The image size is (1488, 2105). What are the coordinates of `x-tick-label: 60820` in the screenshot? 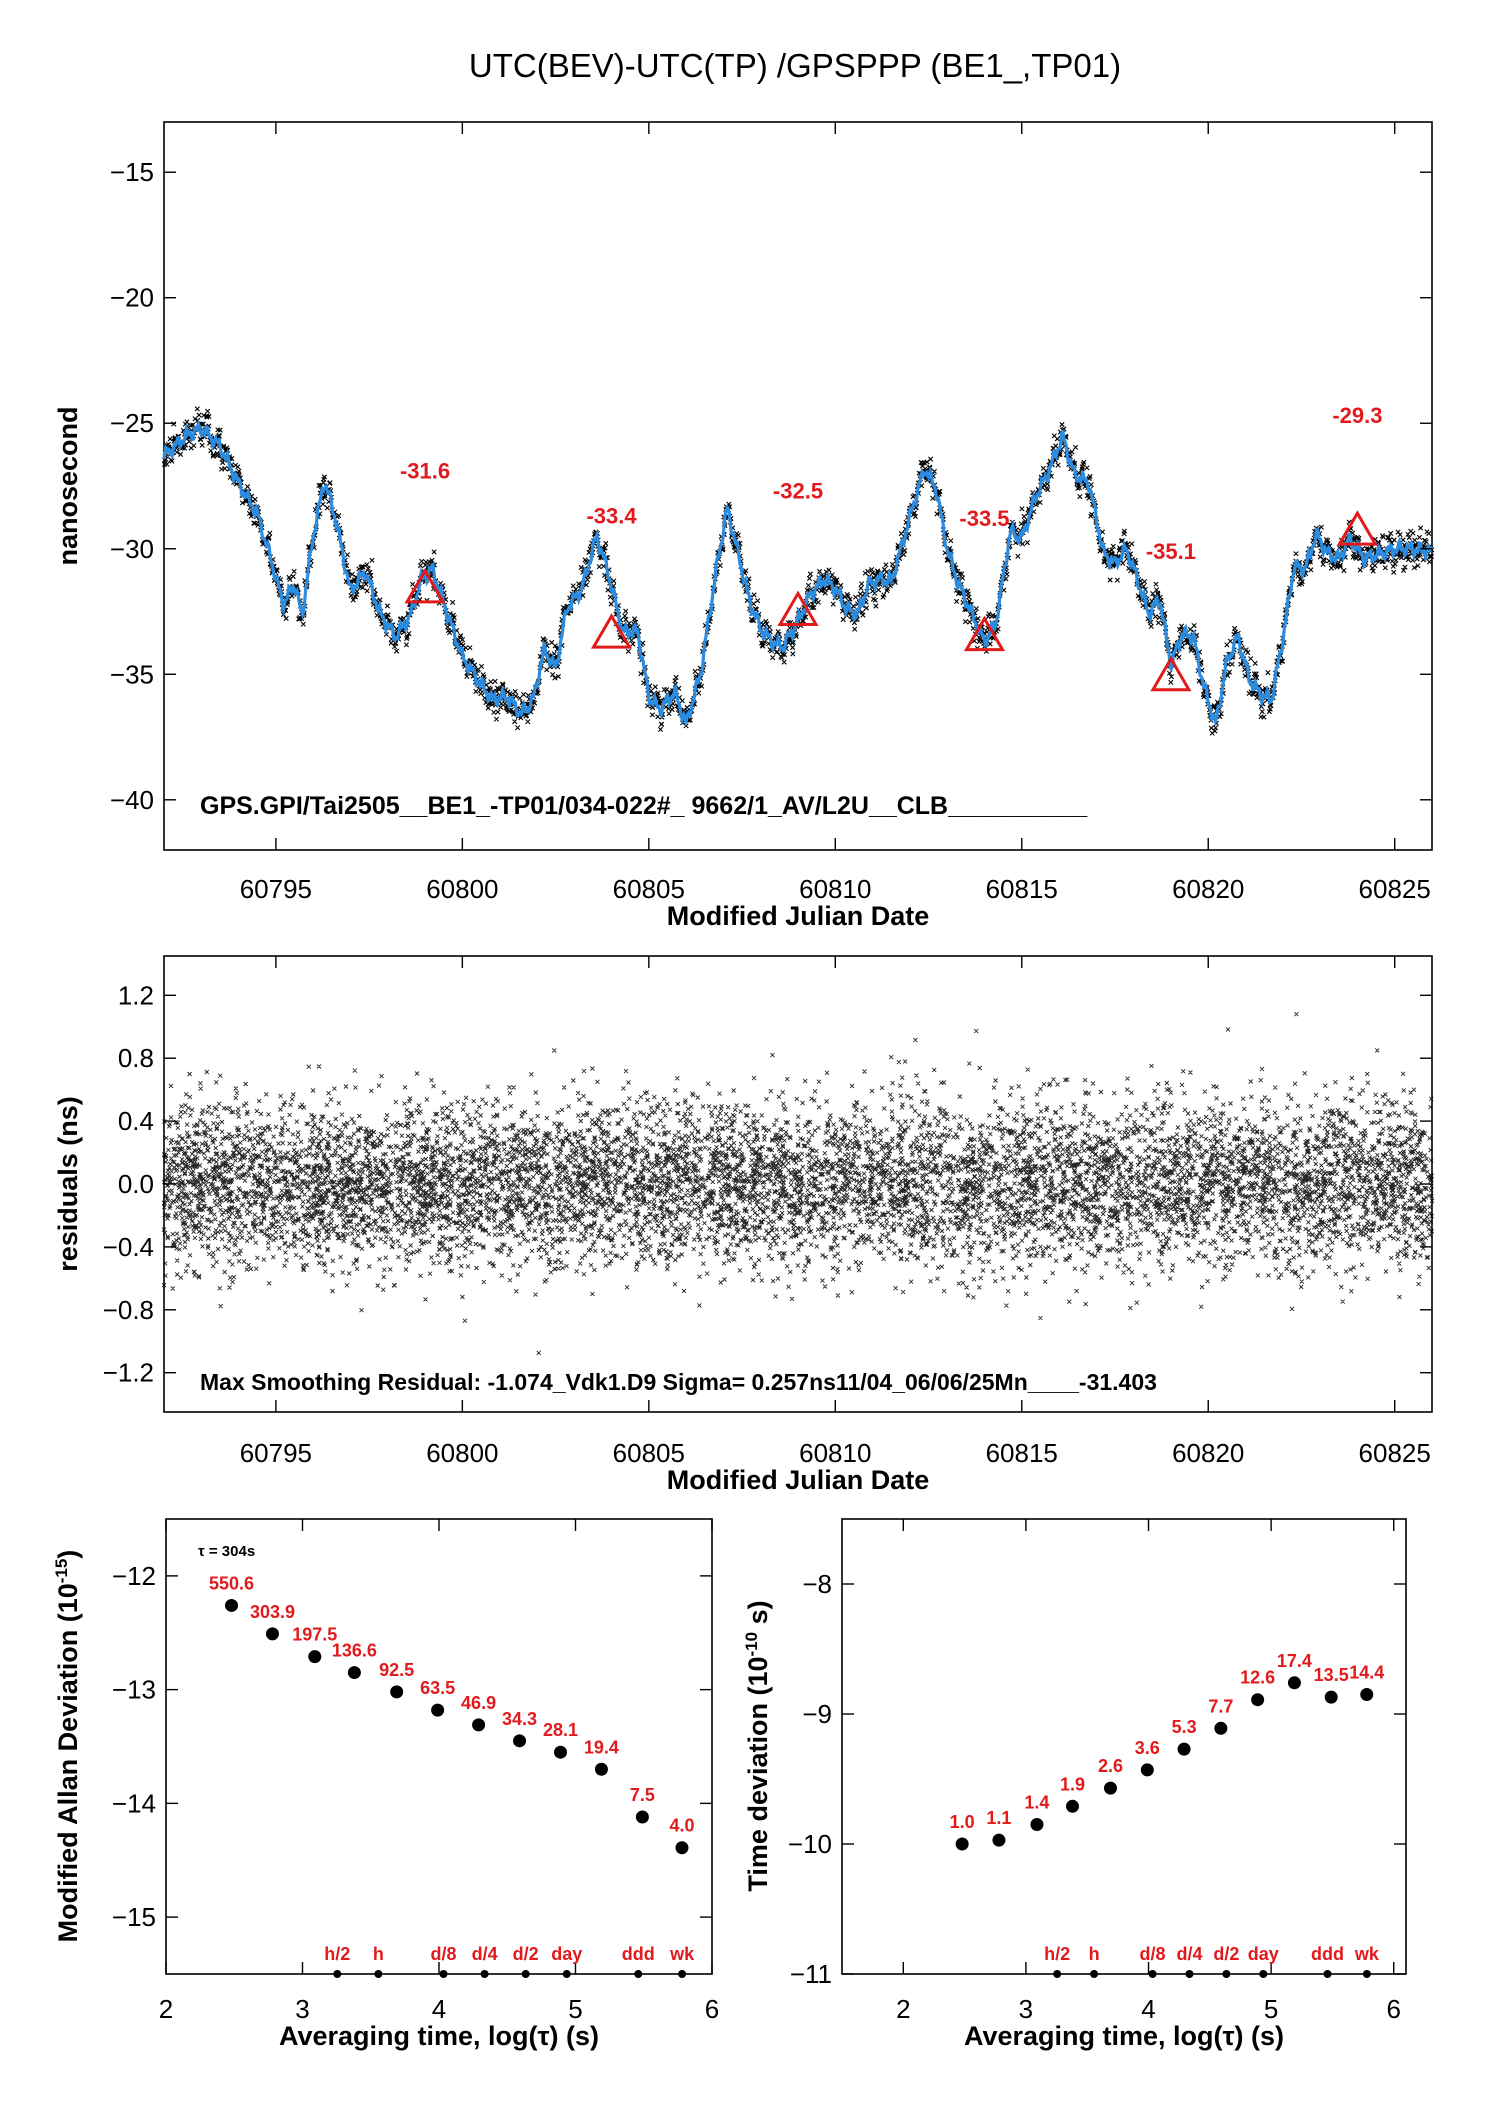 It's located at (1208, 889).